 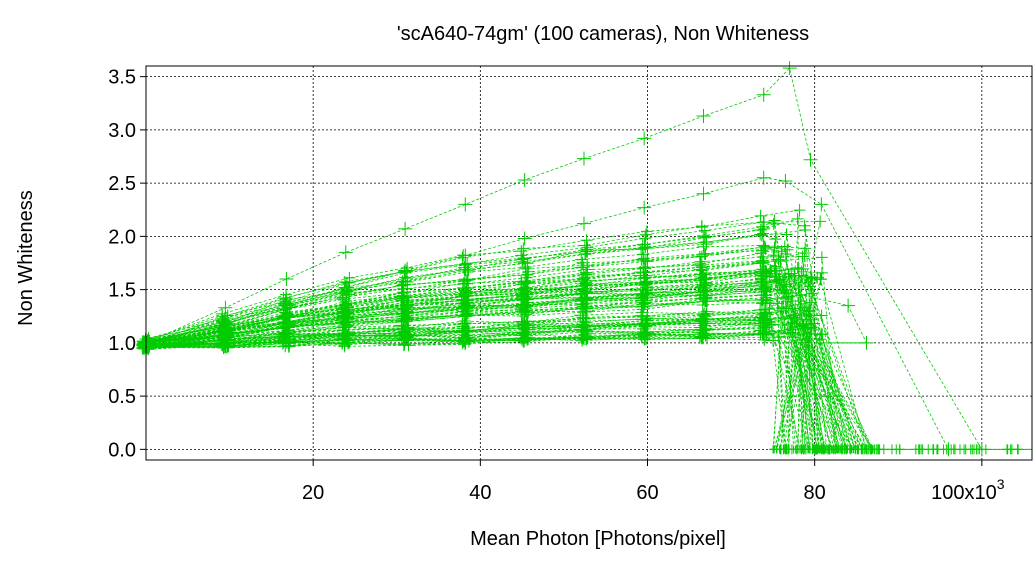 I want to click on x-tick-label-text: 60, so click(x=647, y=493).